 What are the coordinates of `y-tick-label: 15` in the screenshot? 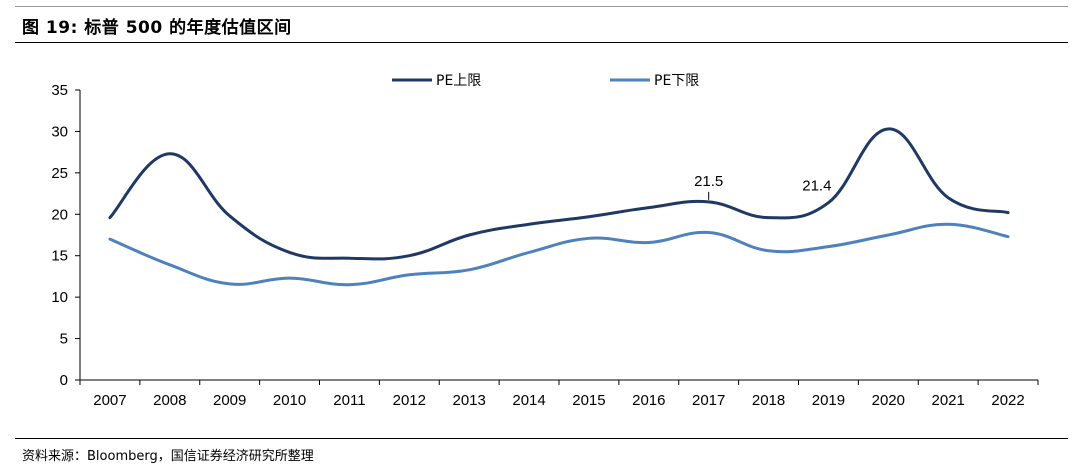 It's located at (59, 256).